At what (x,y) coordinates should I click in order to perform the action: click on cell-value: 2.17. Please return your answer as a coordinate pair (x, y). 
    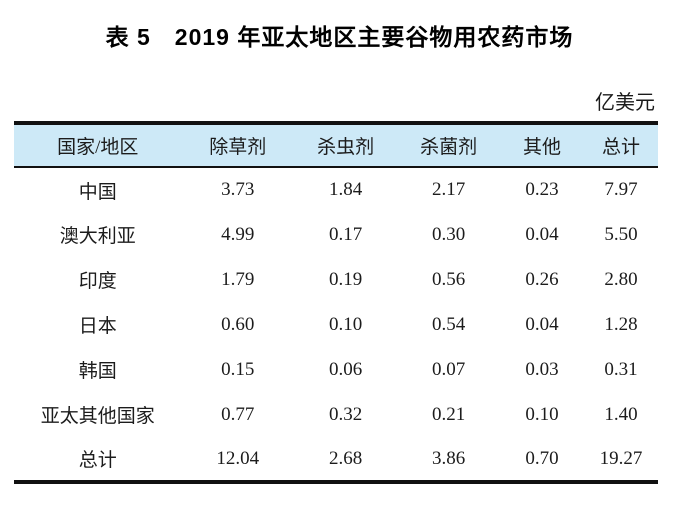
    Looking at the image, I should click on (449, 189).